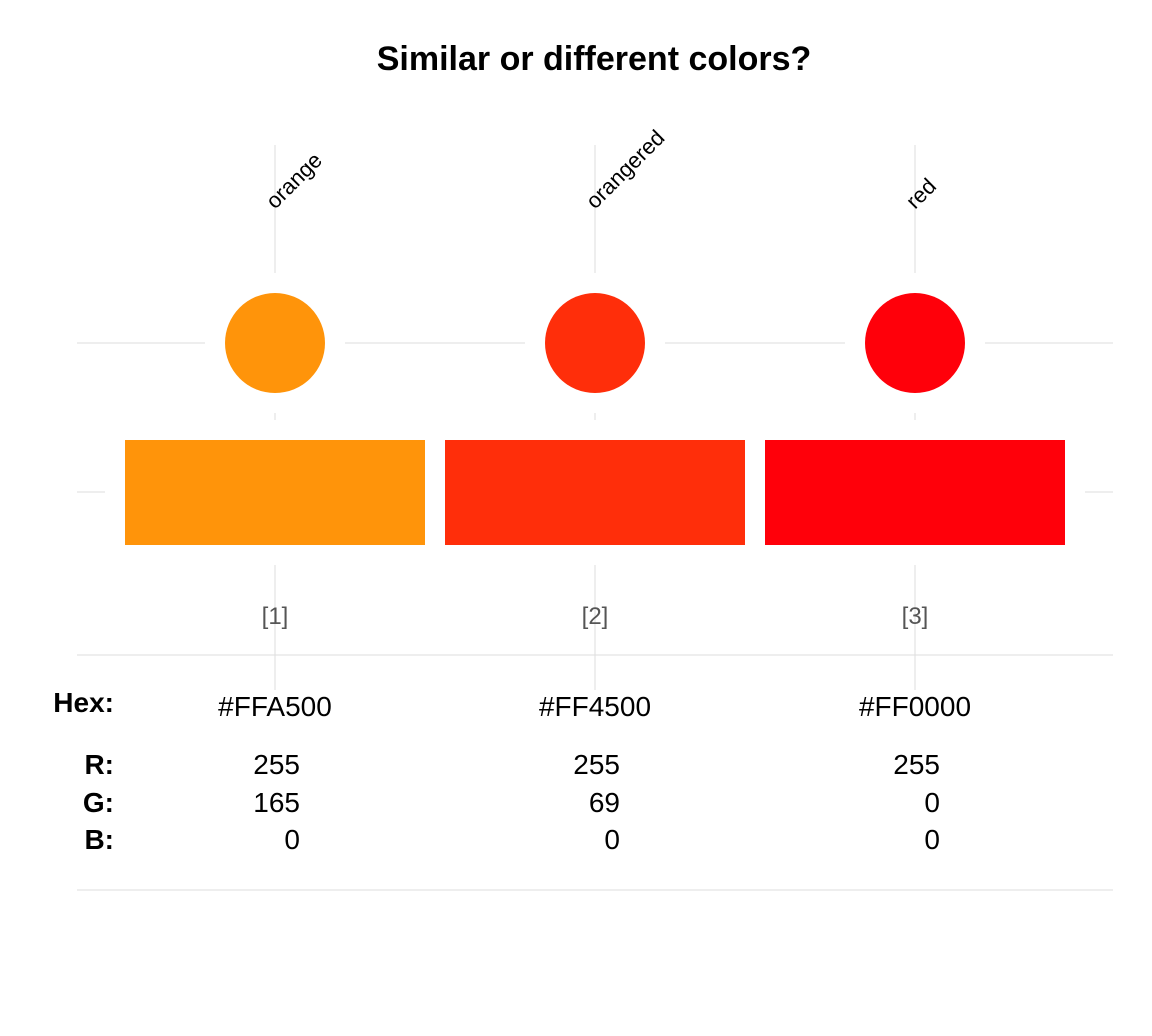 The image size is (1152, 1036). Describe the element at coordinates (276, 802) in the screenshot. I see `g-value: 165` at that location.